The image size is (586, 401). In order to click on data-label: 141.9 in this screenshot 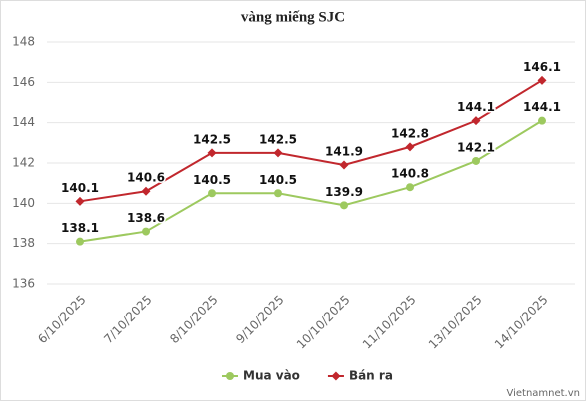, I will do `click(344, 152)`.